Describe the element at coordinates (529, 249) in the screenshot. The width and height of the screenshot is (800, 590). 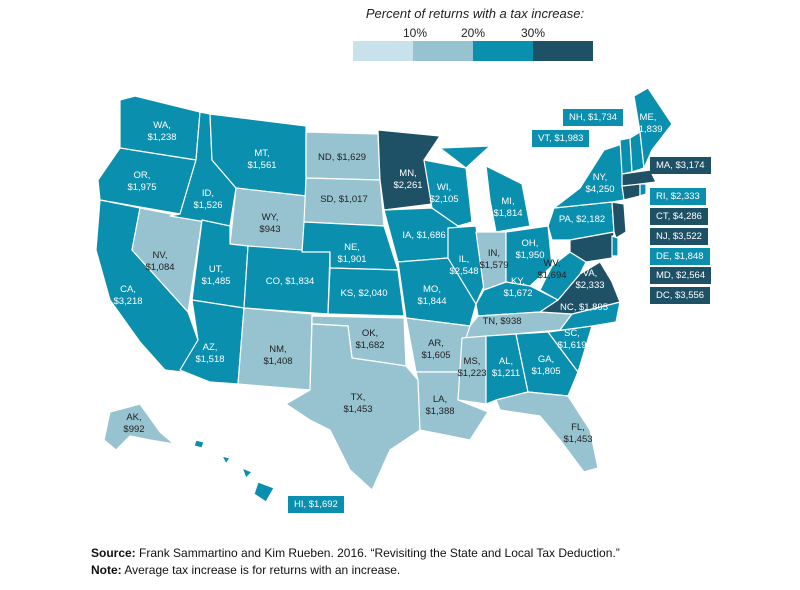
I see `state-label-OH: OH, $1,950` at that location.